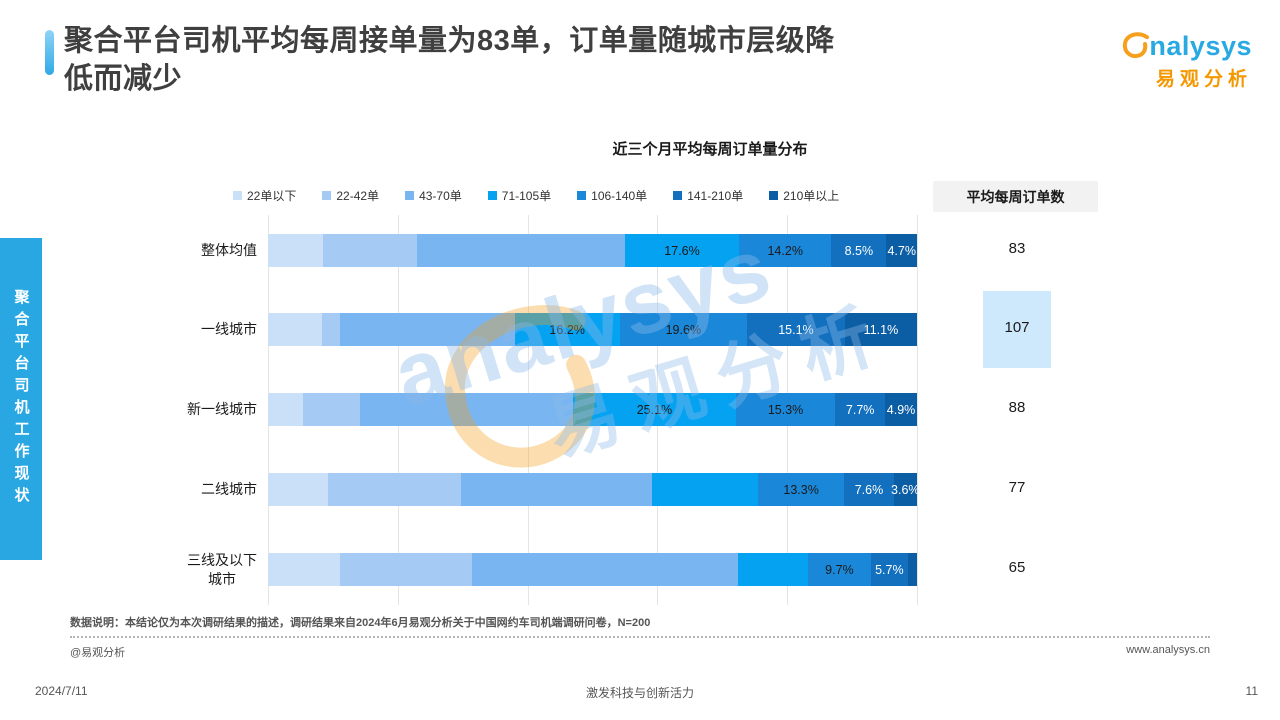 Image resolution: width=1280 pixels, height=720 pixels. I want to click on legend-item: 210单以上, so click(804, 195).